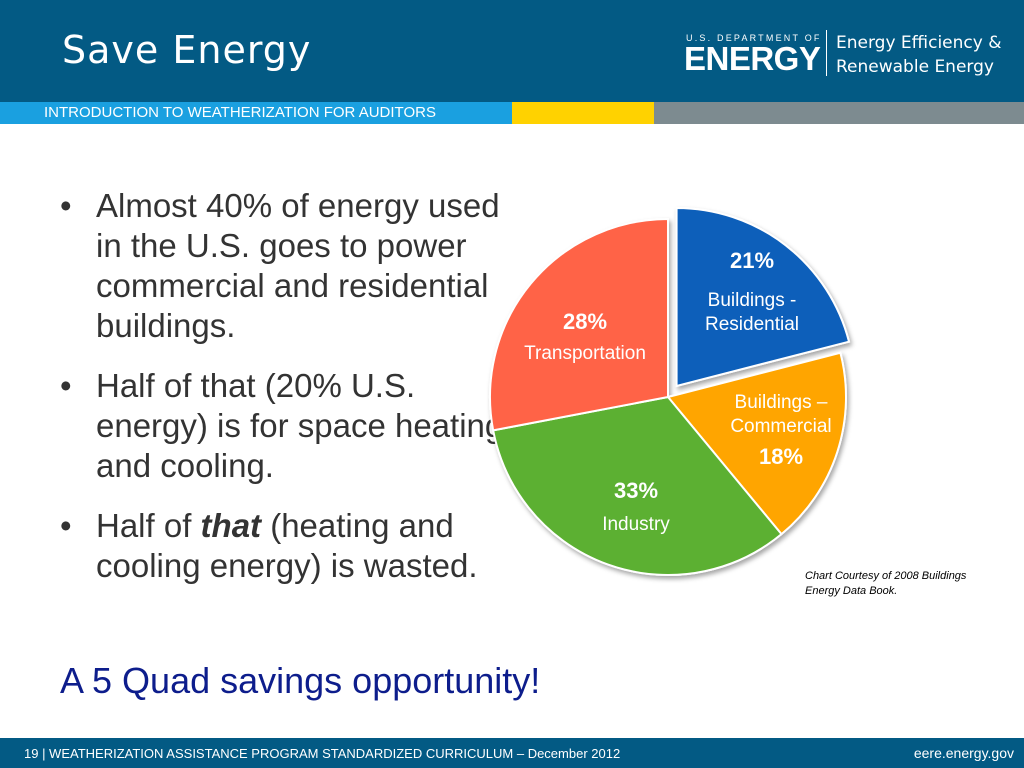  Describe the element at coordinates (636, 524) in the screenshot. I see `slice-name-label: Industry` at that location.